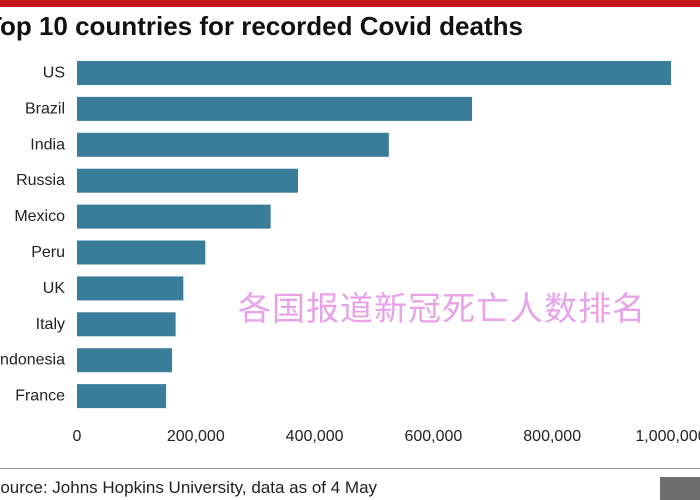 This screenshot has width=700, height=500. Describe the element at coordinates (275, 108) in the screenshot. I see `bar-brazil` at that location.